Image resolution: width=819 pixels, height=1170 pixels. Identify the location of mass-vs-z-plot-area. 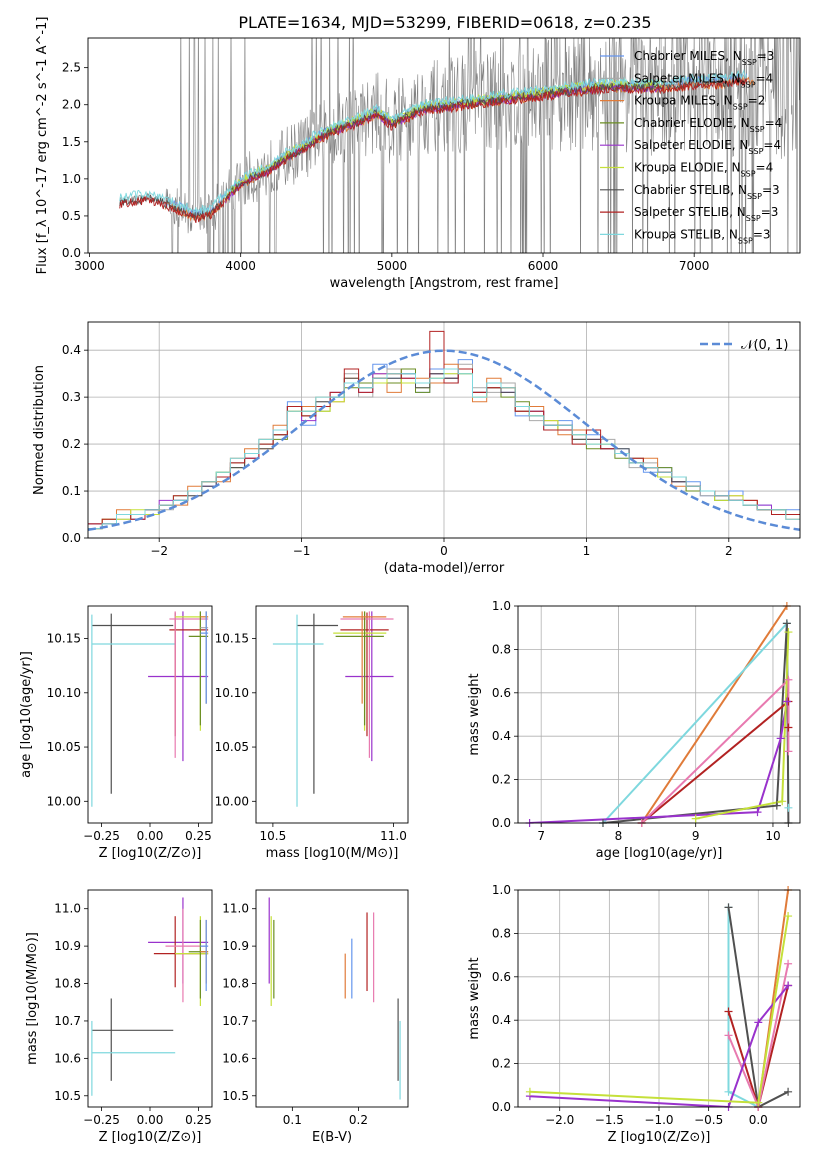
(150, 996).